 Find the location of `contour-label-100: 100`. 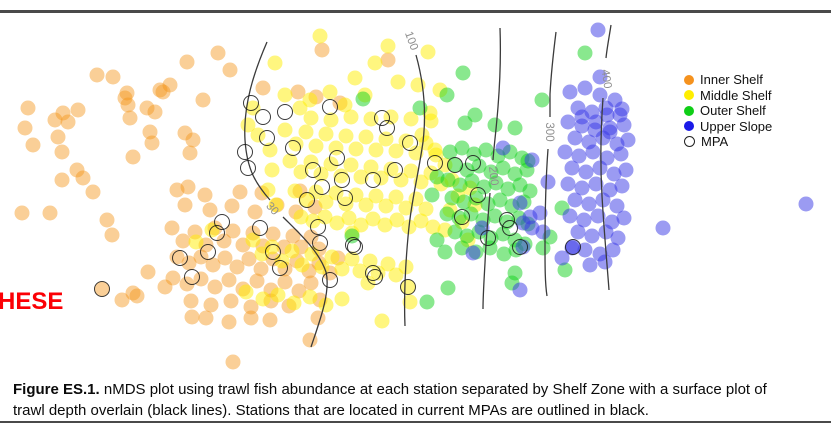

contour-label-100: 100 is located at coordinates (411, 41).